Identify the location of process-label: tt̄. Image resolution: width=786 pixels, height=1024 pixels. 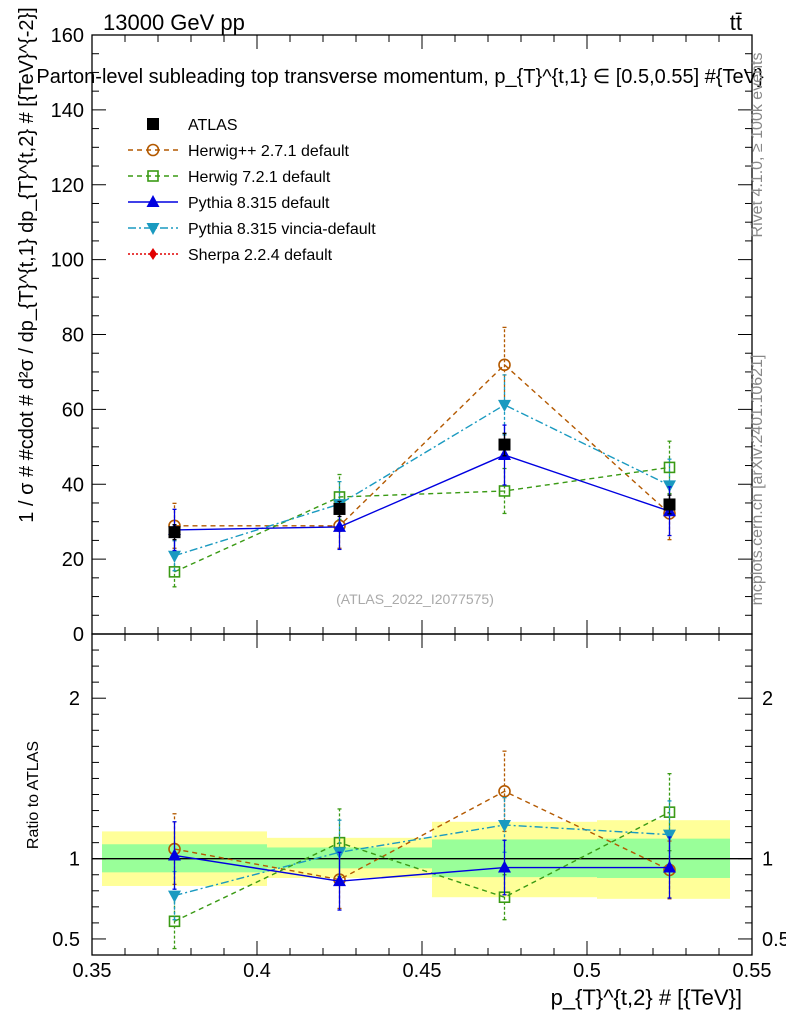
(736, 22).